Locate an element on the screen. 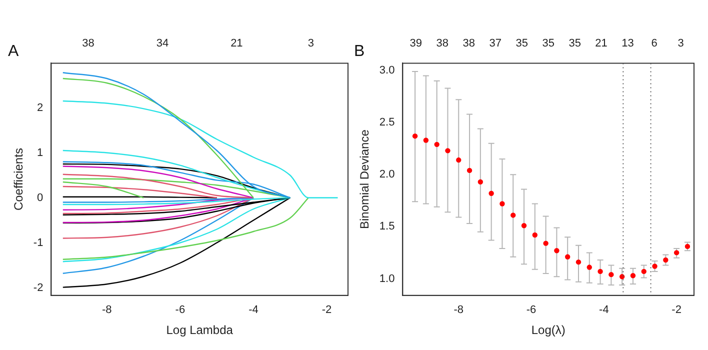  text: 6 is located at coordinates (654, 44).